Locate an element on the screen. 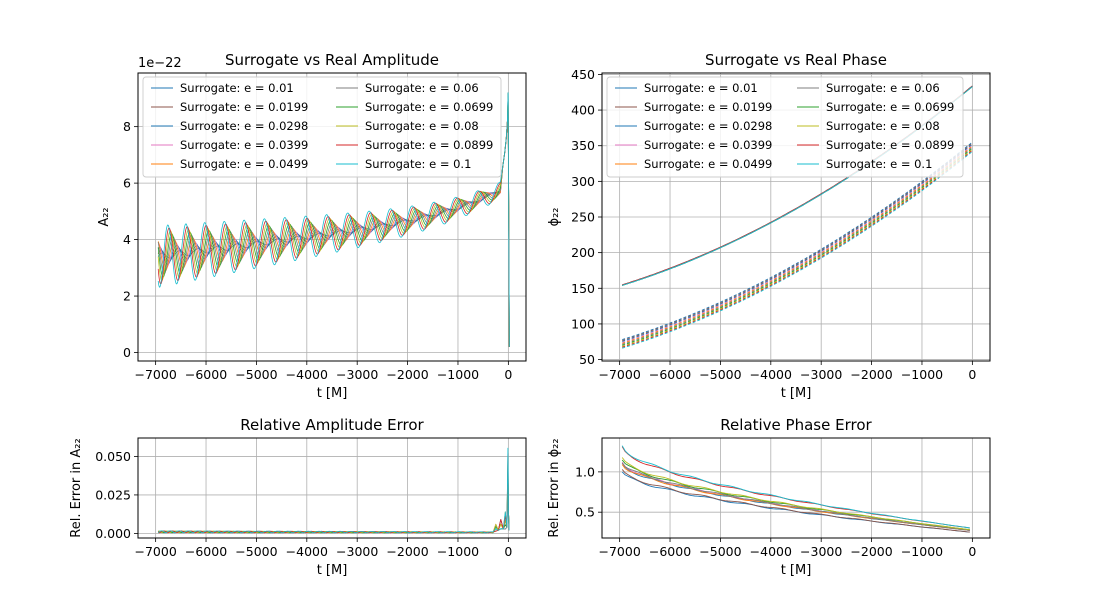 Image resolution: width=1100 pixels, height=600 pixels. legend-label: Surrogate: e = 0.08 is located at coordinates (883, 126).